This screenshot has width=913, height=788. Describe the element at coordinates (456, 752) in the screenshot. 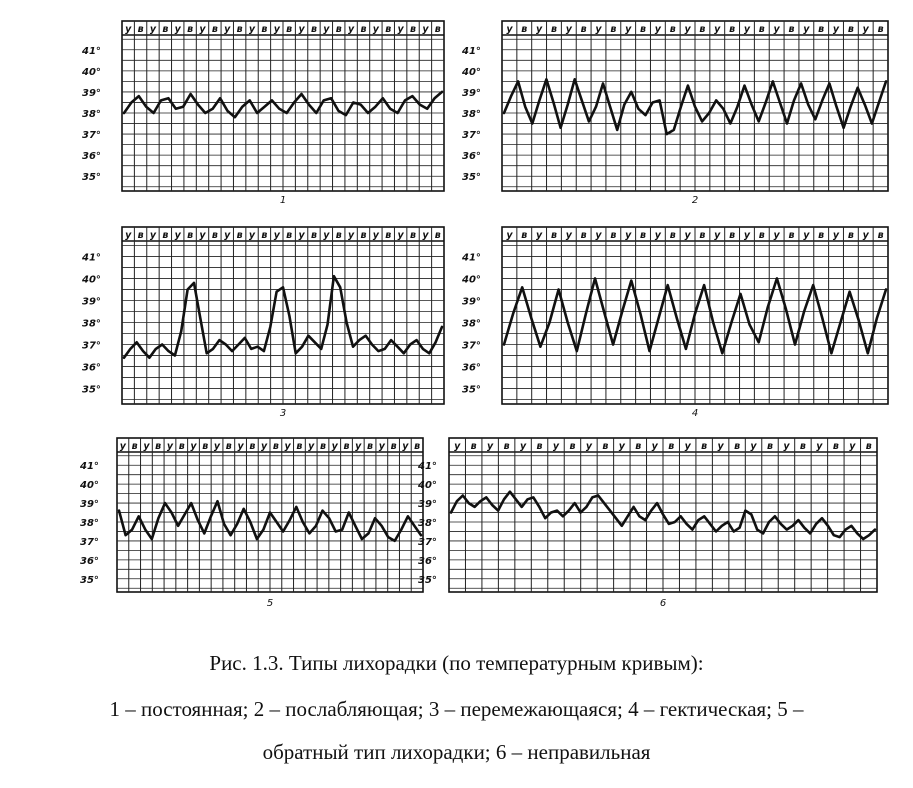

I see `figure-caption-legend-continued: обратный тип лихорадки; 6 – неправильная` at that location.